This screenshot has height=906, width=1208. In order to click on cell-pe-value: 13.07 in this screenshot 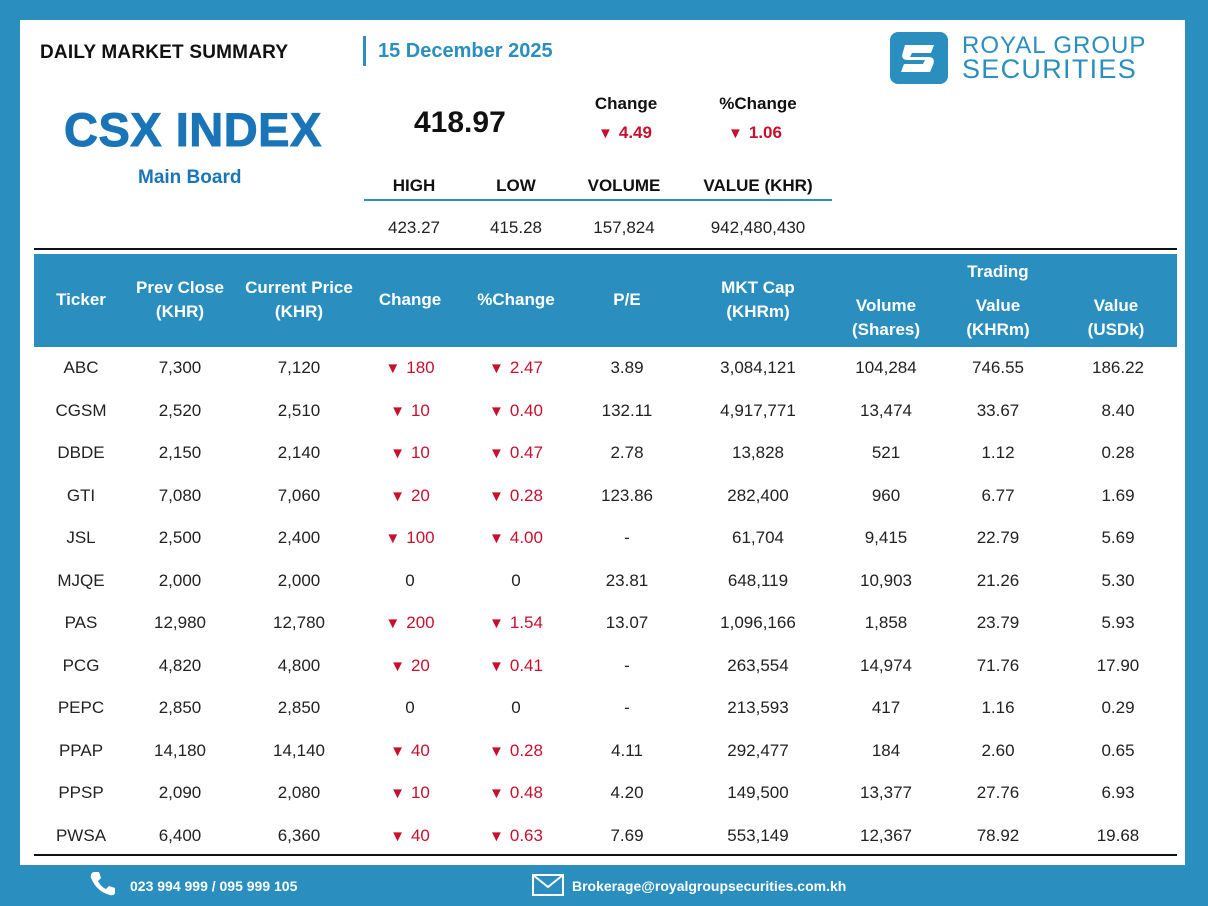, I will do `click(627, 622)`.